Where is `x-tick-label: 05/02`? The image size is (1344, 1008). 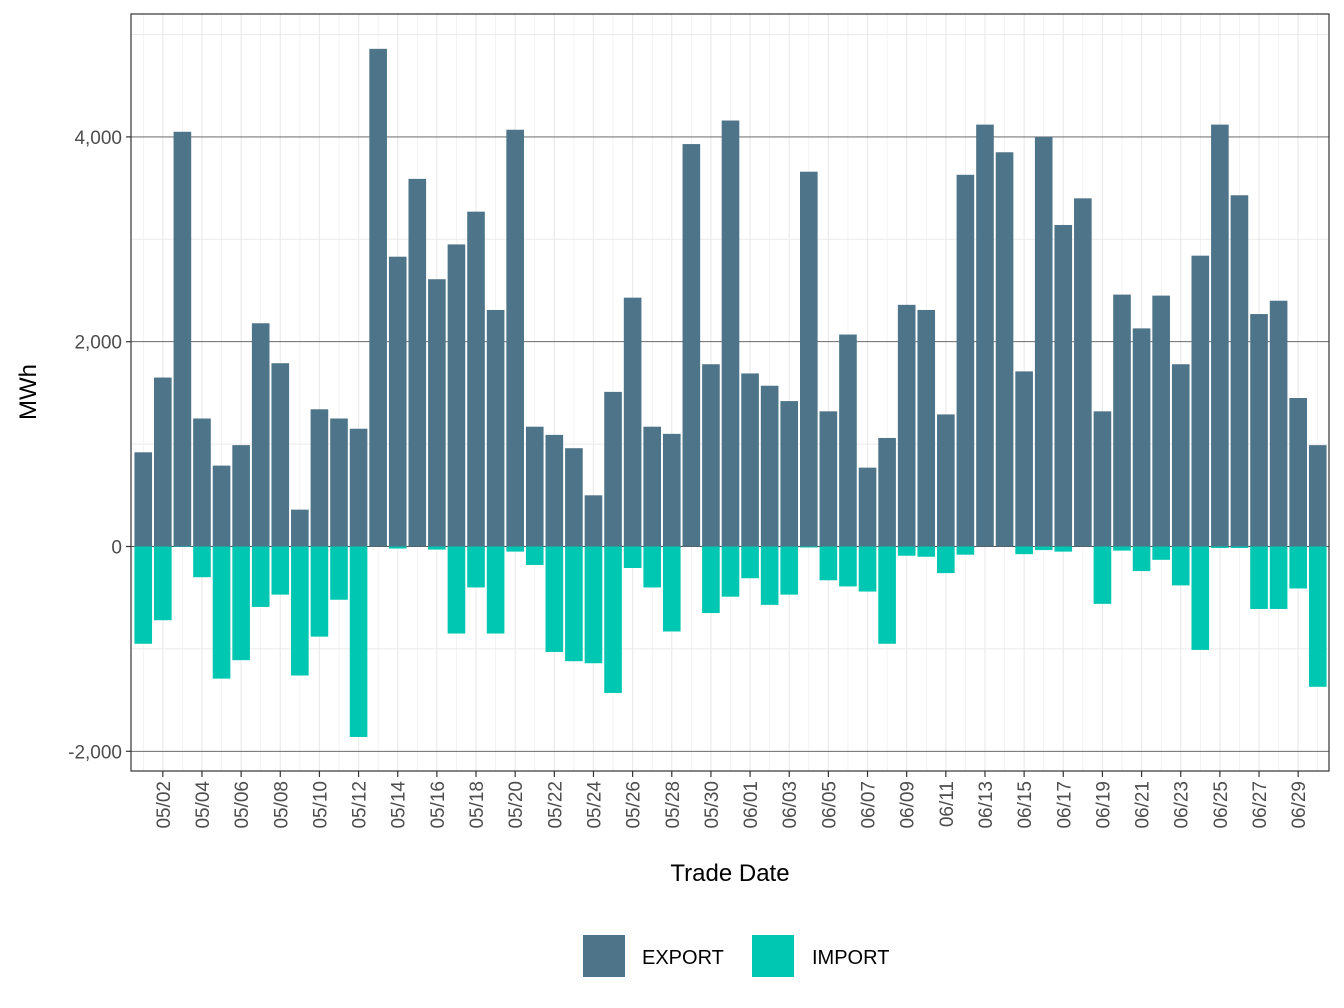 x-tick-label: 05/02 is located at coordinates (164, 805).